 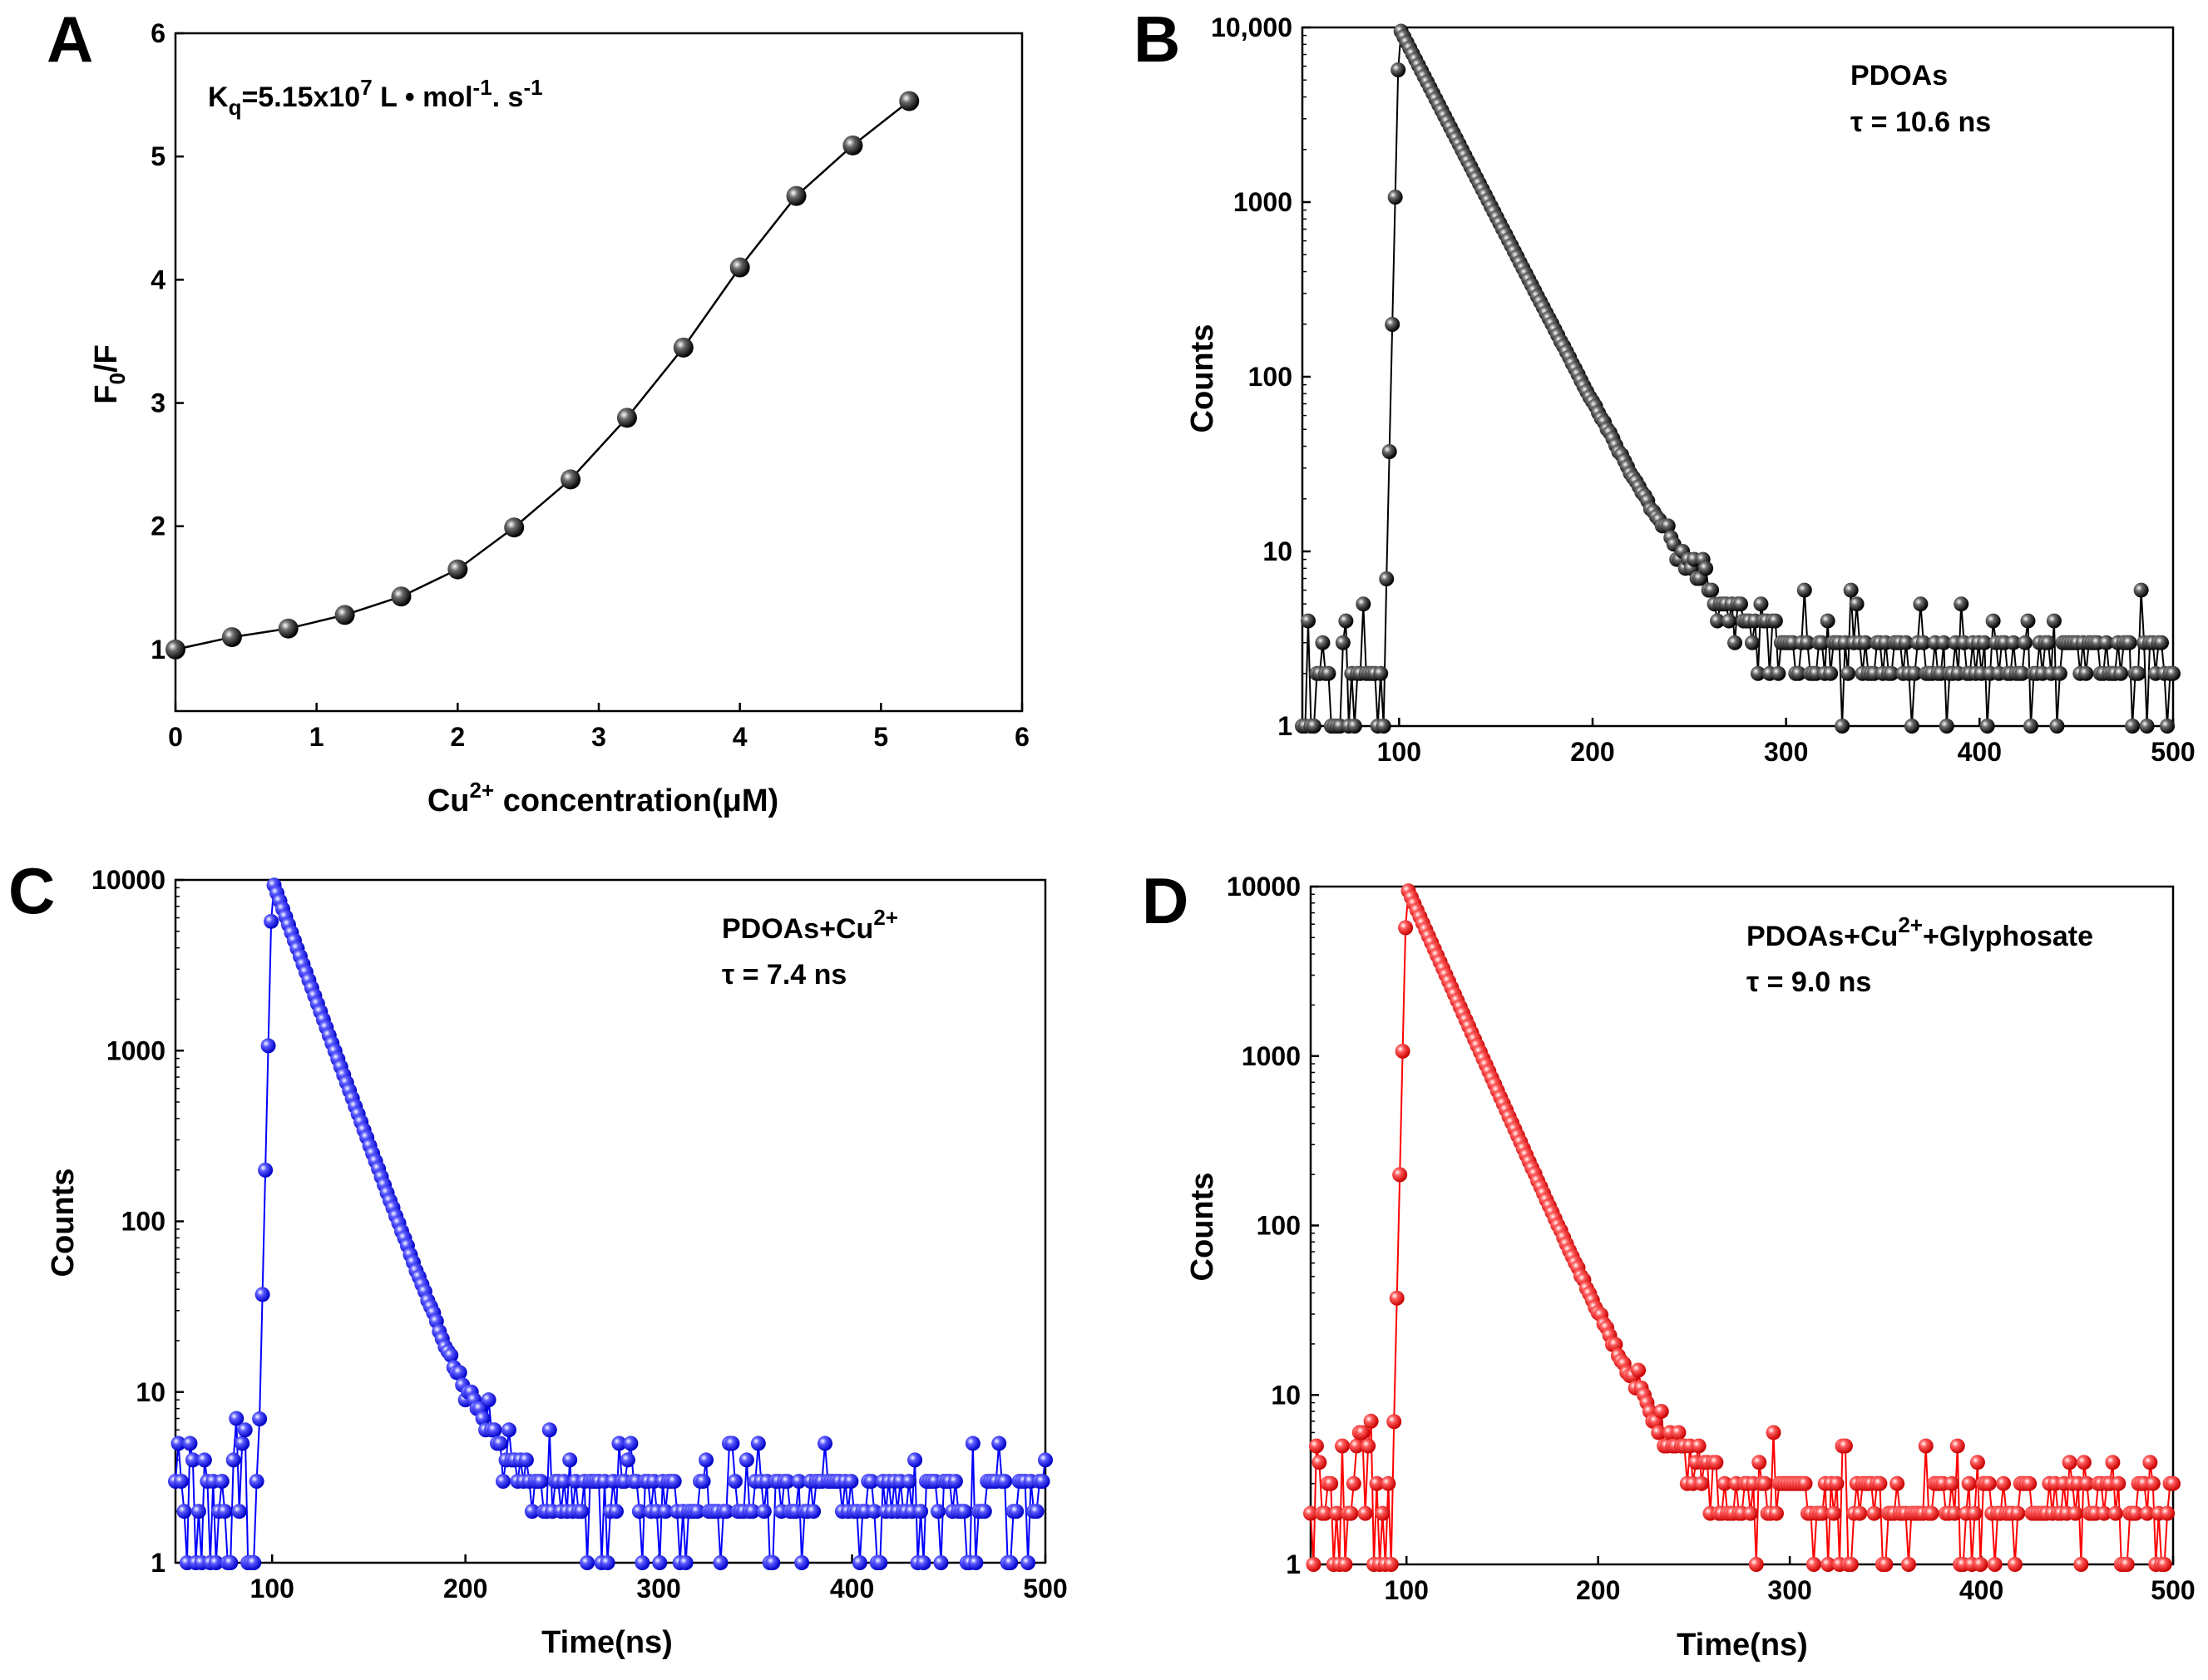 What do you see at coordinates (1286, 1395) in the screenshot?
I see `y-tick-label: 10` at bounding box center [1286, 1395].